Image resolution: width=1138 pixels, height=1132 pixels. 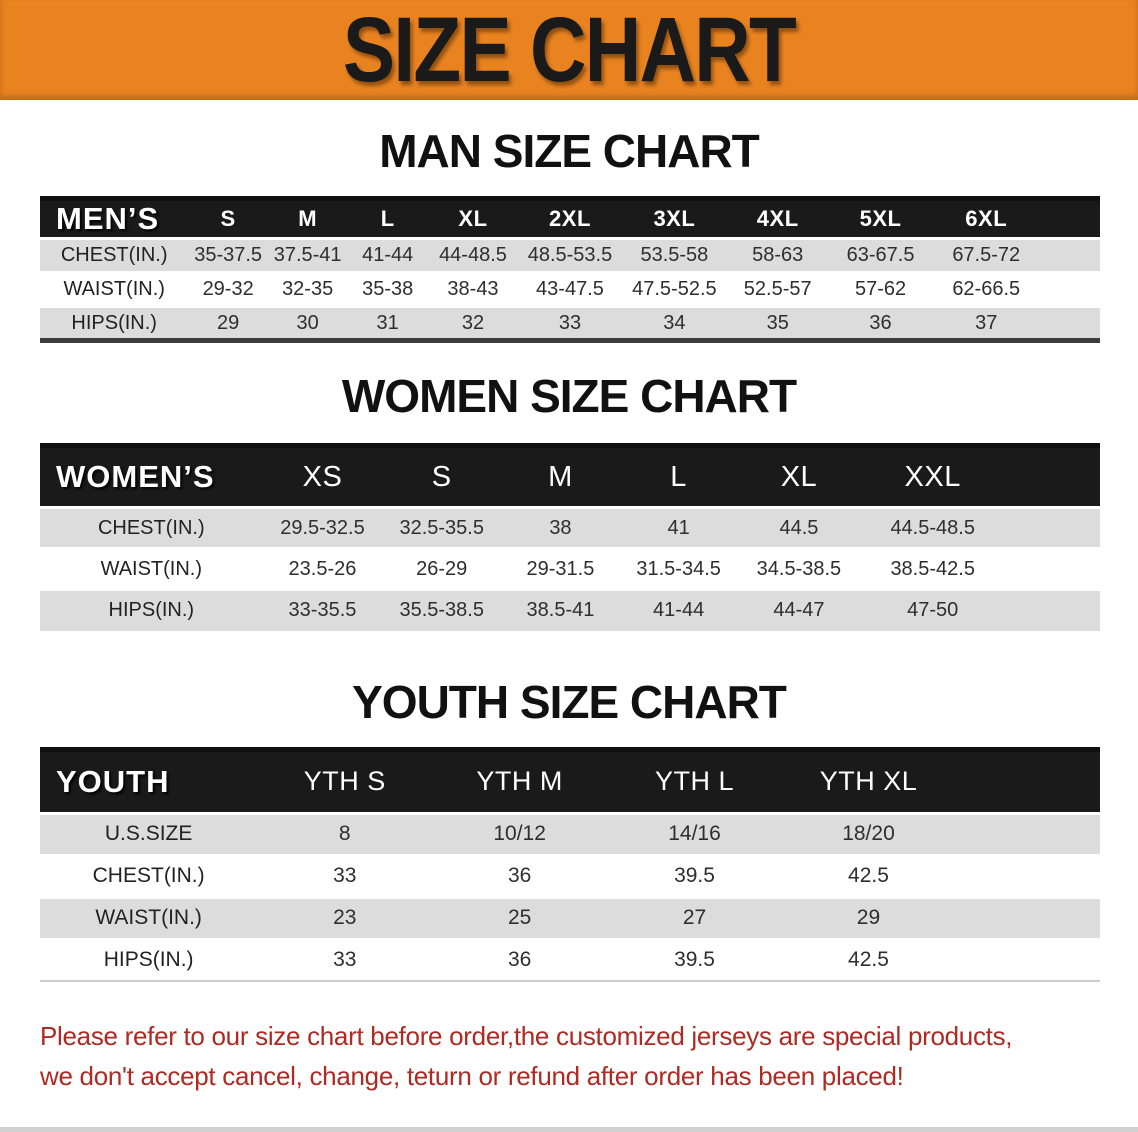 I want to click on youth-size-value-cell: 25, so click(x=520, y=917).